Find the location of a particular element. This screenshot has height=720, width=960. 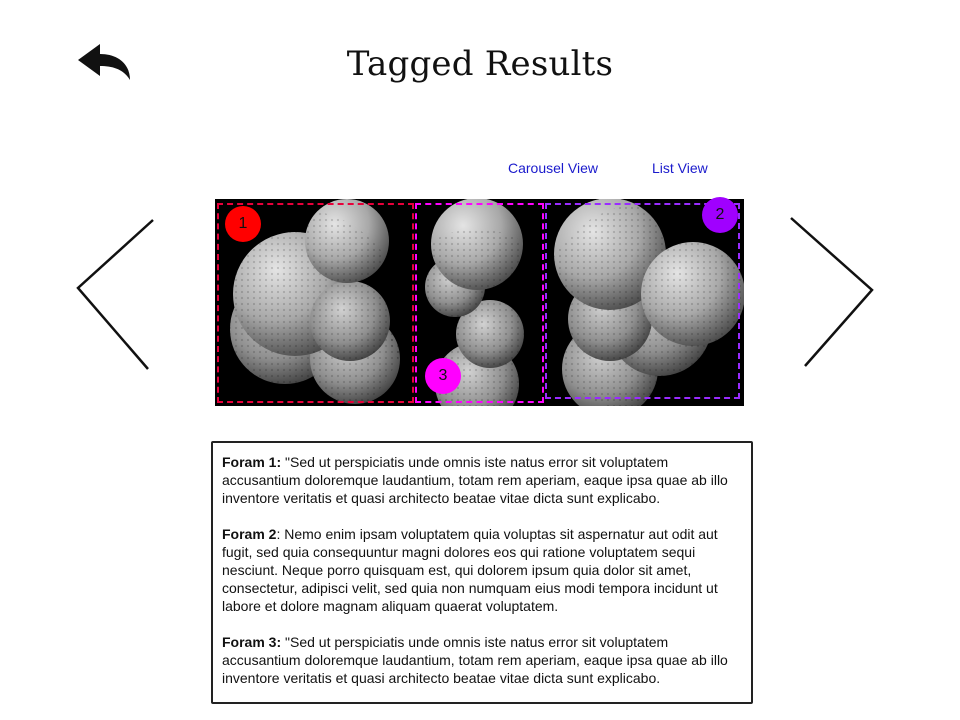

carousel-next-button is located at coordinates (833, 292).